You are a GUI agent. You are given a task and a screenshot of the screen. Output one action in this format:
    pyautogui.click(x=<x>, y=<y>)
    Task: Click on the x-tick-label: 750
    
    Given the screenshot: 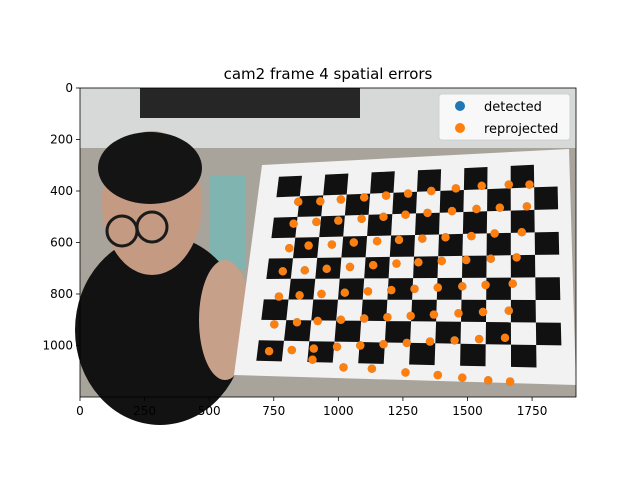 What is the action you would take?
    pyautogui.click(x=273, y=411)
    